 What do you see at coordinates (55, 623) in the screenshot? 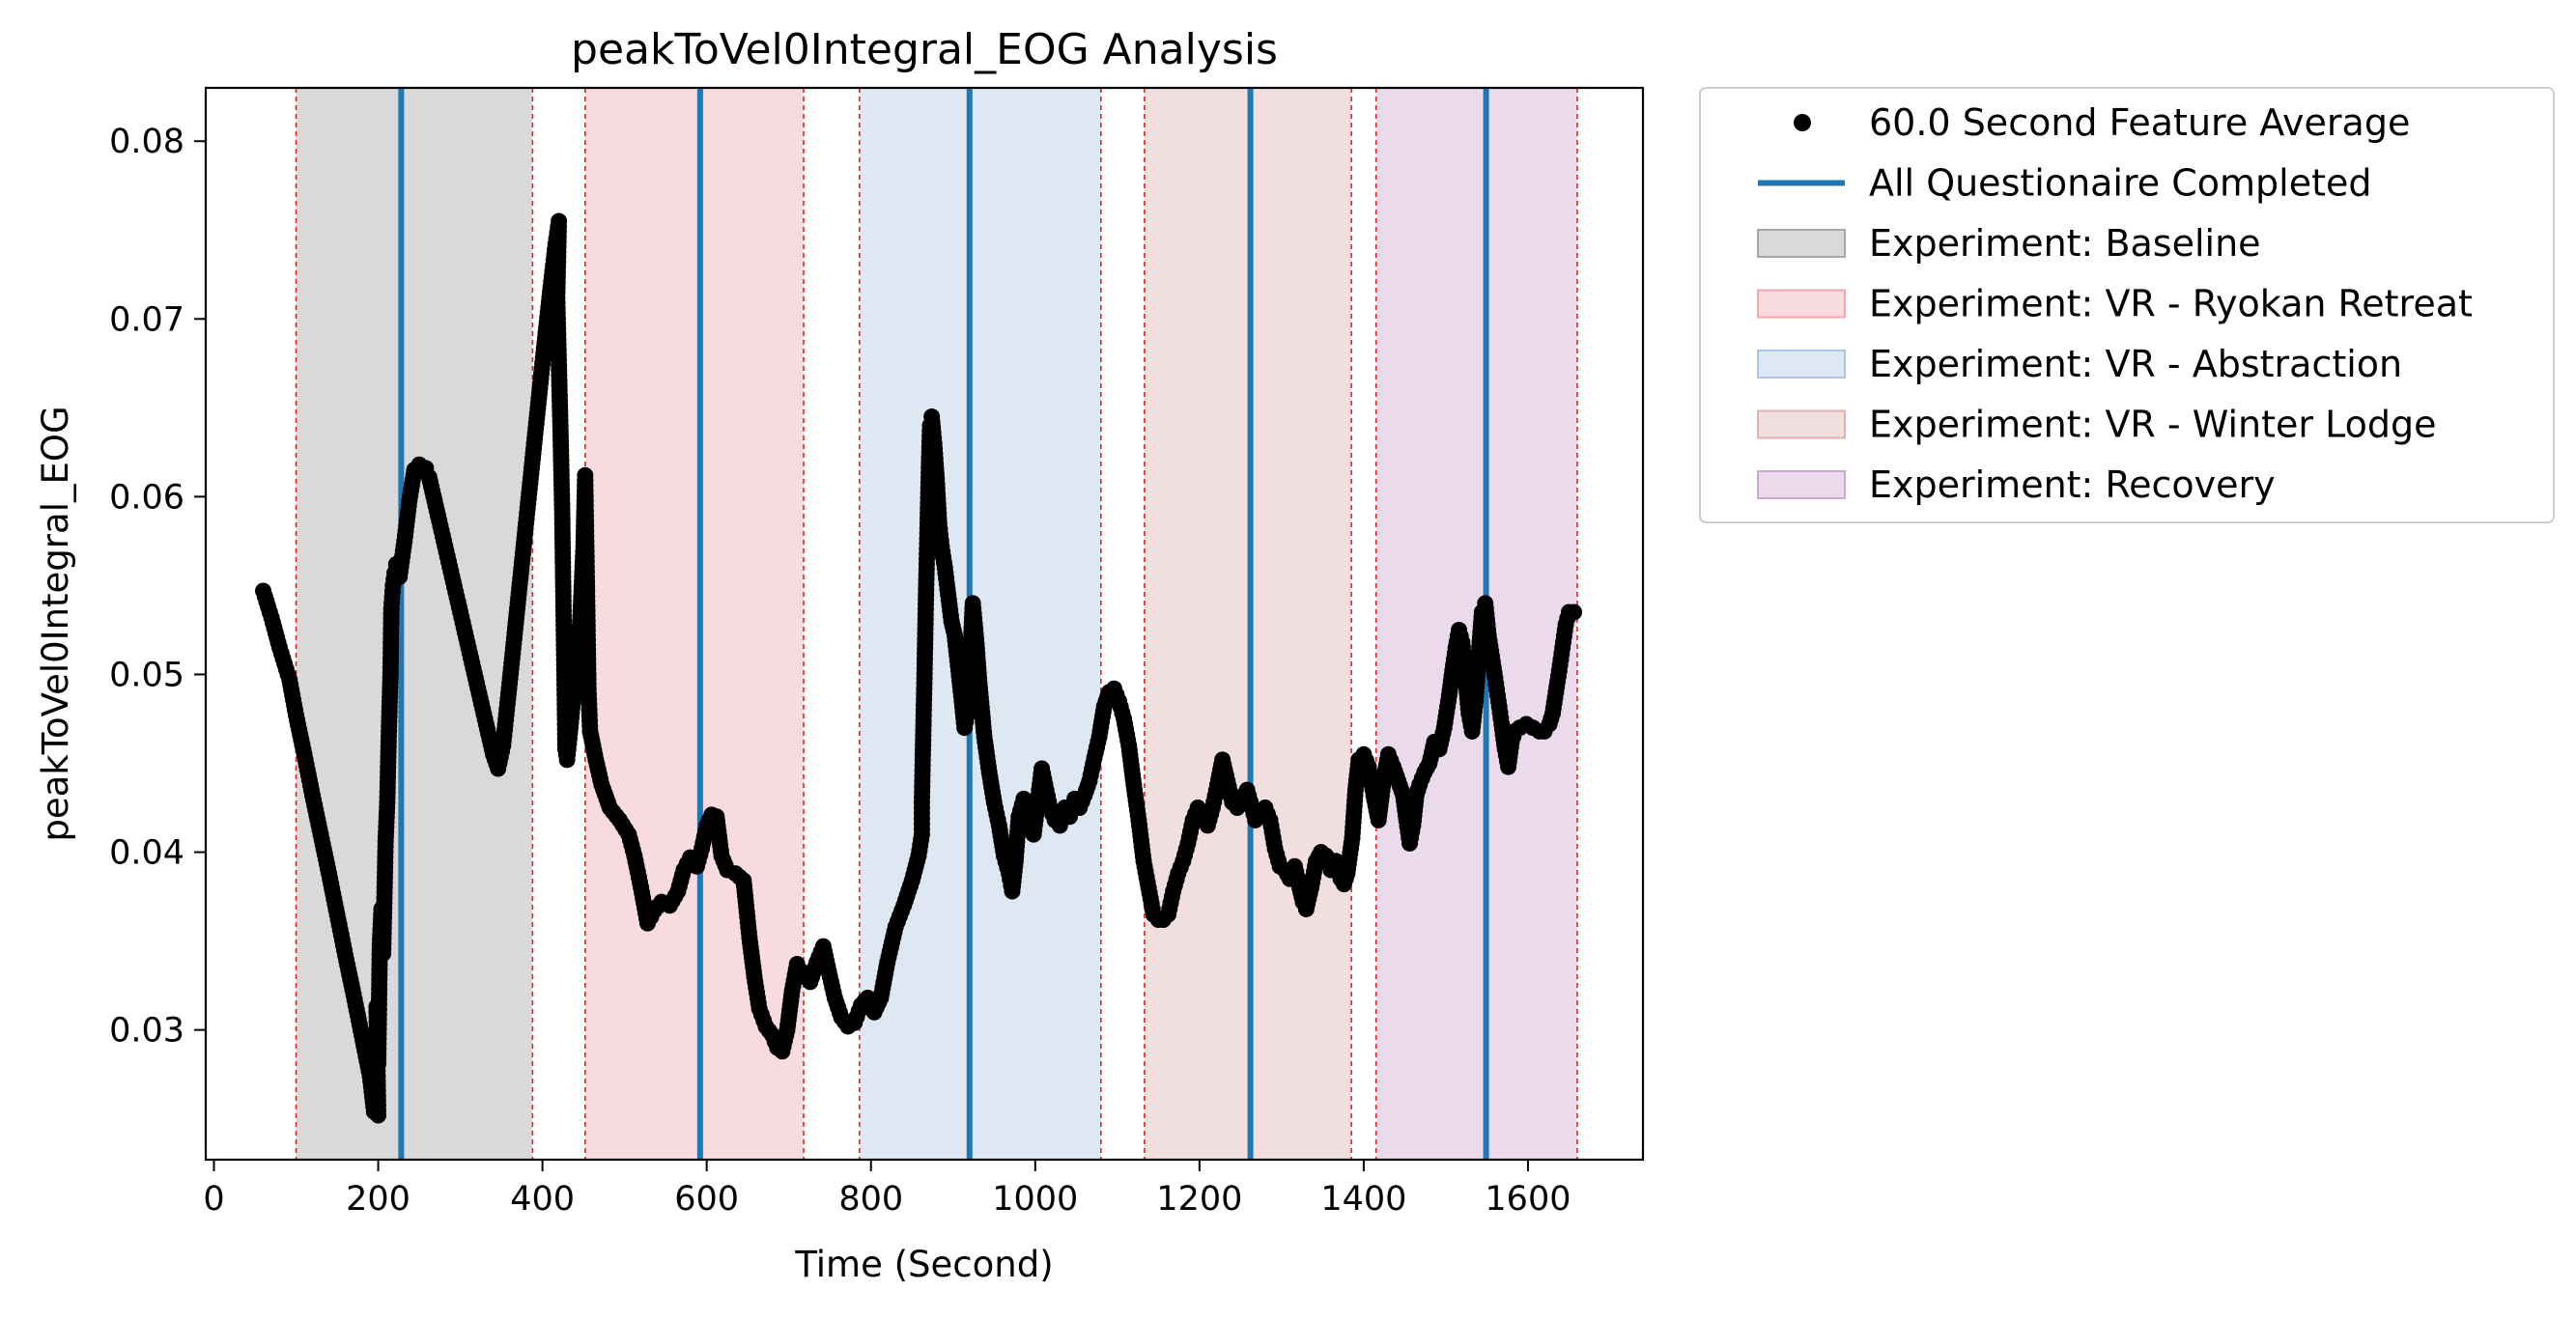
I see `y-axis-label: peakToVel0Integral_EOG` at bounding box center [55, 623].